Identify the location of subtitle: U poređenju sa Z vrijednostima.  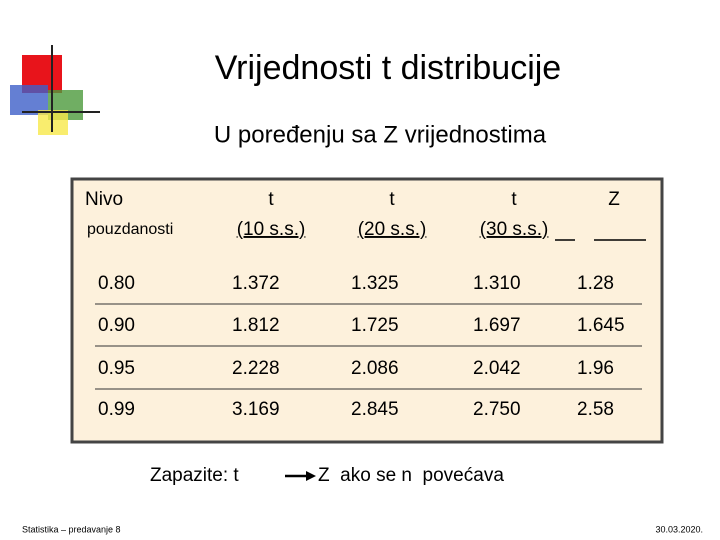
(380, 134).